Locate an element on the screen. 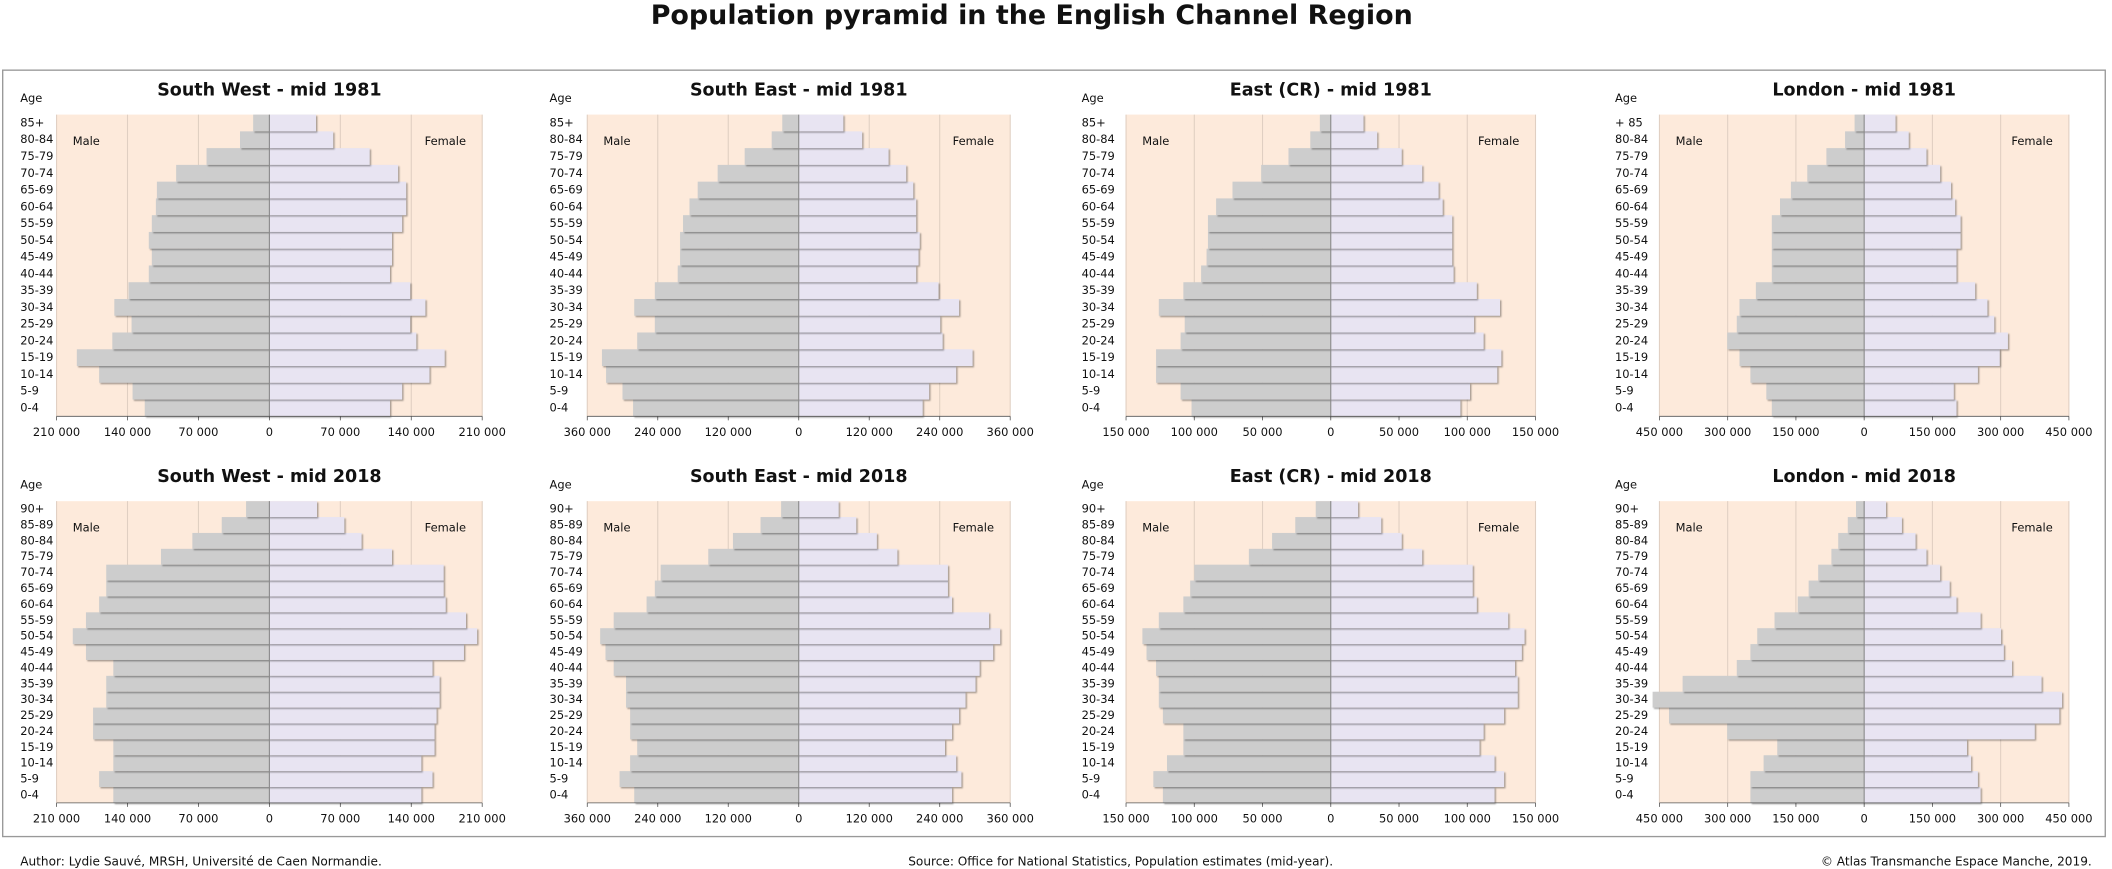 The width and height of the screenshot is (2112, 869). x-tick-label: 360 000 is located at coordinates (587, 819).